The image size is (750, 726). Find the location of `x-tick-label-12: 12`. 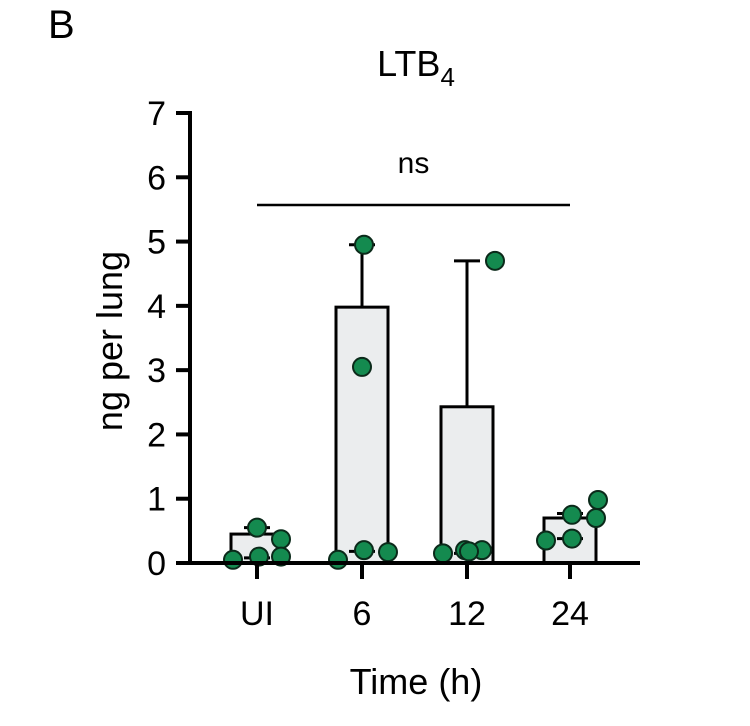

x-tick-label-12: 12 is located at coordinates (467, 614).